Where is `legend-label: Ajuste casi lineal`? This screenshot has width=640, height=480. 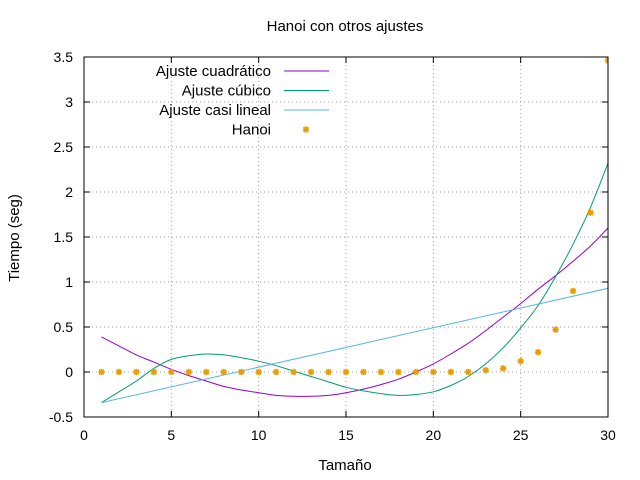
legend-label: Ajuste casi lineal is located at coordinates (215, 110).